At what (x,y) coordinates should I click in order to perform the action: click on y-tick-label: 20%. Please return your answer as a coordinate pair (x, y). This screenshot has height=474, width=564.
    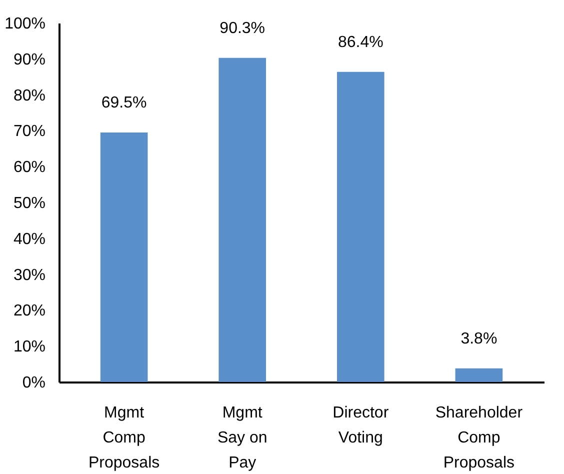
    Looking at the image, I should click on (29, 311).